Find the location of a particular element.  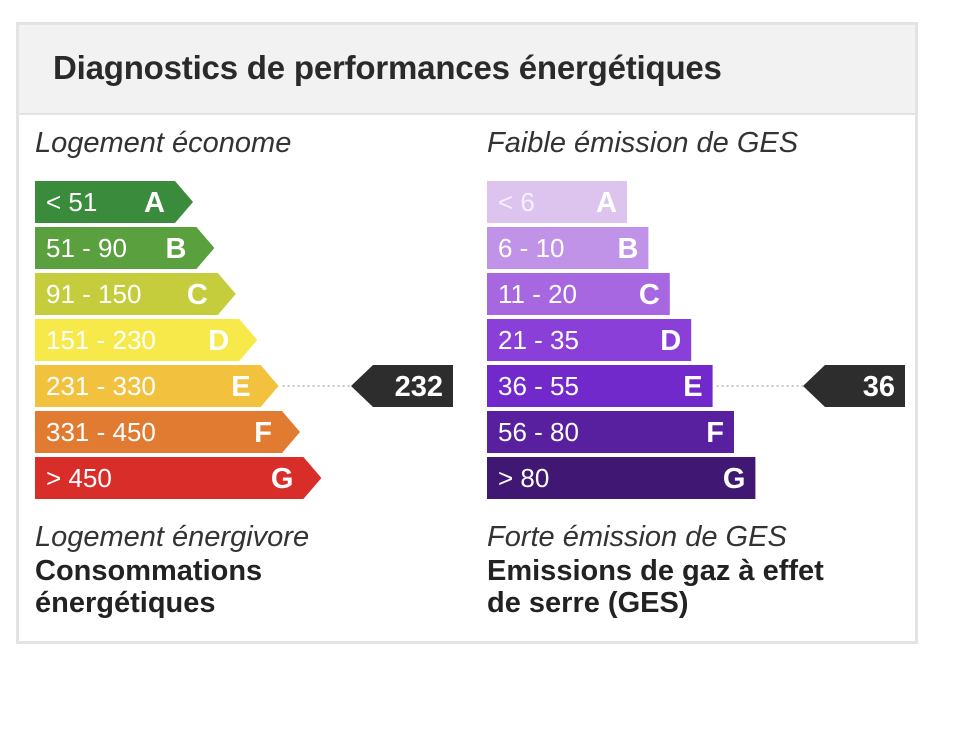

energy-class-letter: B is located at coordinates (175, 249).